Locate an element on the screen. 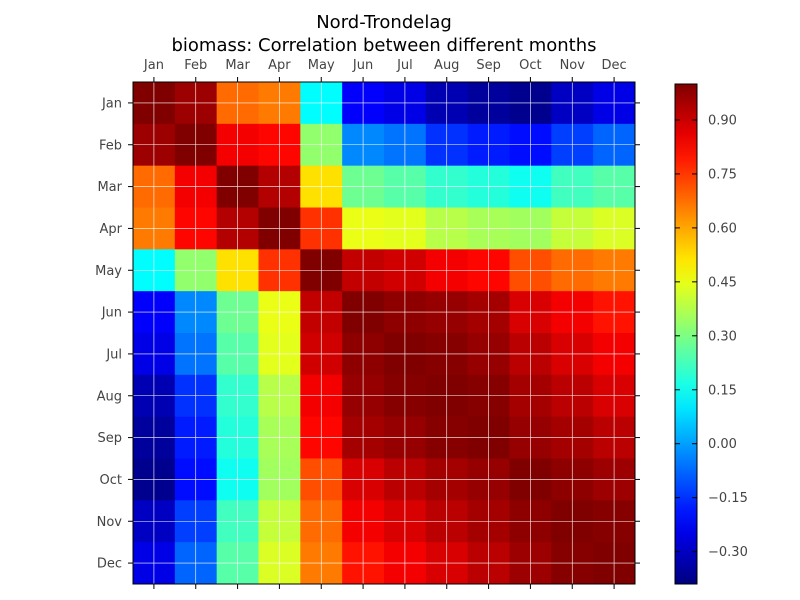 The image size is (800, 600). y-tick-label-jul: Jul is located at coordinates (113, 354).